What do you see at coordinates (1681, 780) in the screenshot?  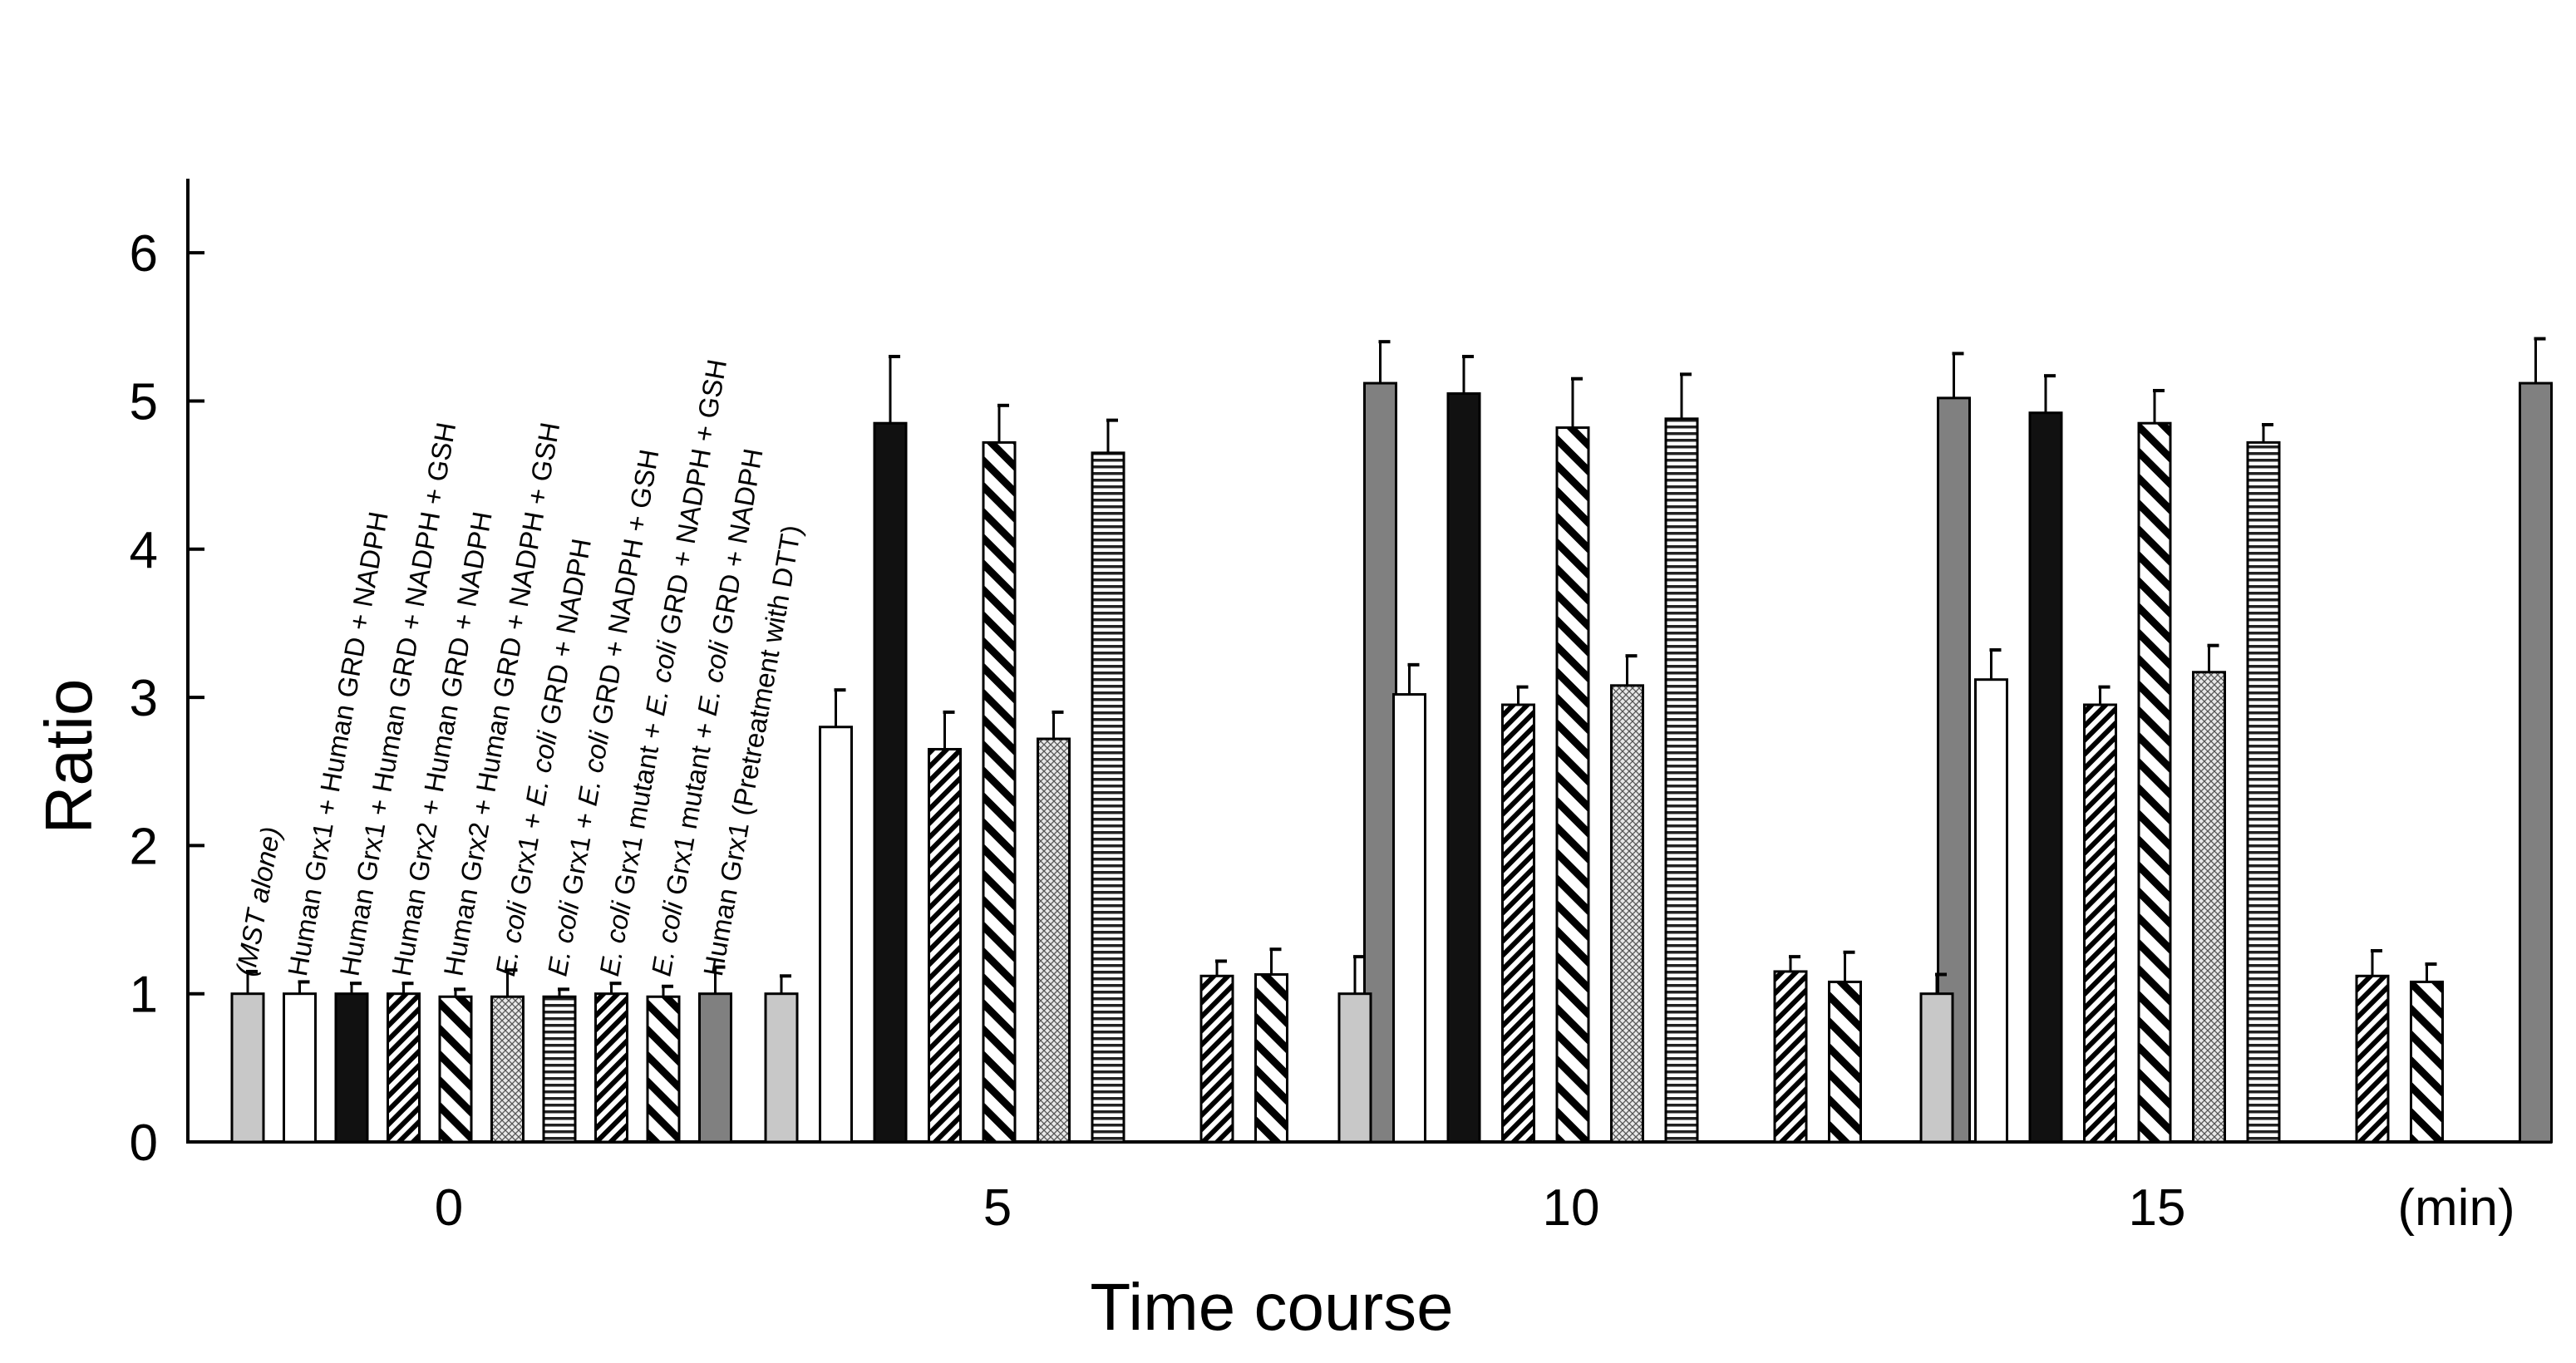 I see `bar-7-t10` at bounding box center [1681, 780].